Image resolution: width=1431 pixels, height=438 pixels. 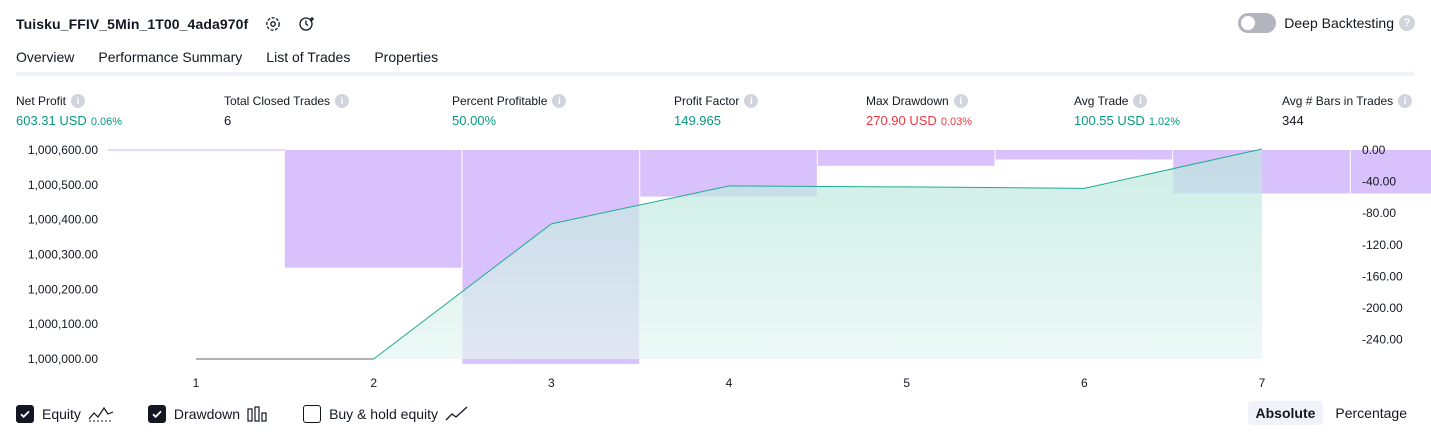 What do you see at coordinates (715, 74) in the screenshot?
I see `tab-divider` at bounding box center [715, 74].